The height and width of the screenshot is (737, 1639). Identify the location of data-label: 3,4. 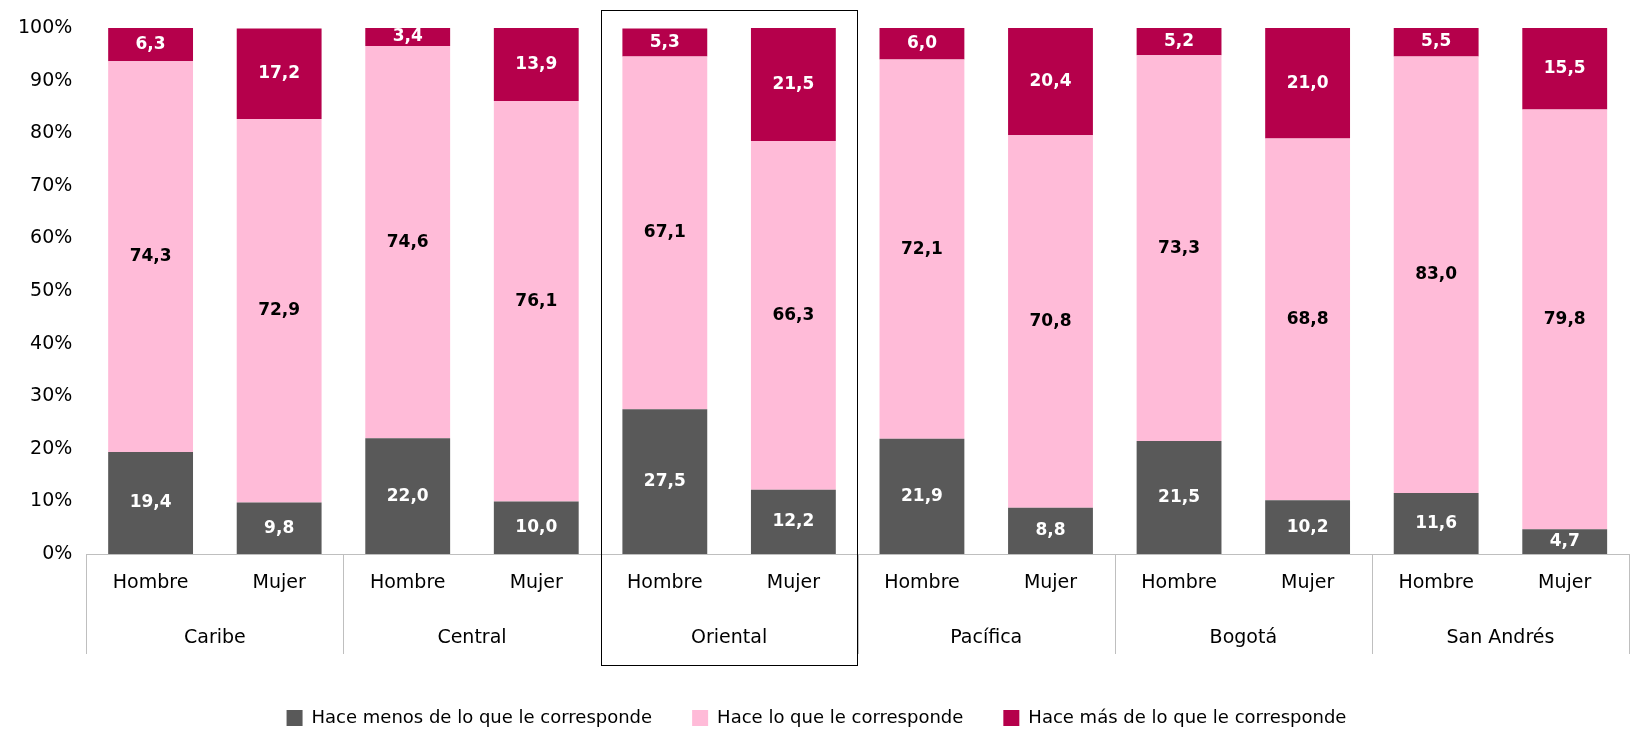
(407, 35).